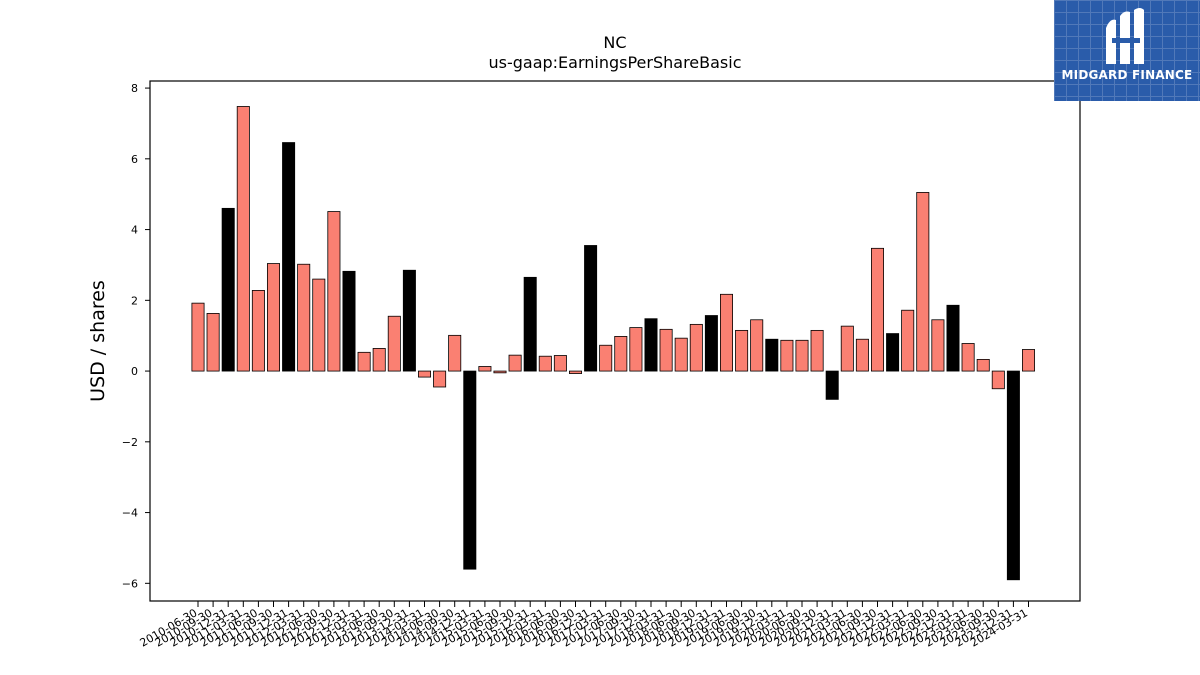 Image resolution: width=1200 pixels, height=675 pixels. I want to click on brand-logo: MIDGARD FINANCE, so click(1127, 50).